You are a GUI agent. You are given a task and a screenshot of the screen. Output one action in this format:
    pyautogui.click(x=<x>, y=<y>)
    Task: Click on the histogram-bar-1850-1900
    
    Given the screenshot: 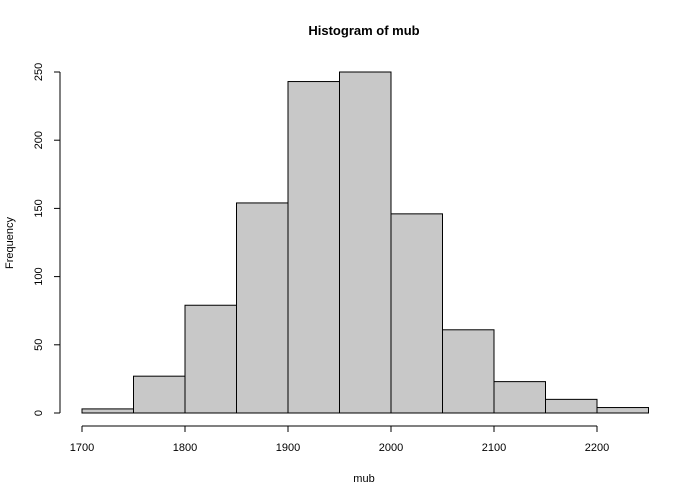 What is the action you would take?
    pyautogui.click(x=262, y=308)
    